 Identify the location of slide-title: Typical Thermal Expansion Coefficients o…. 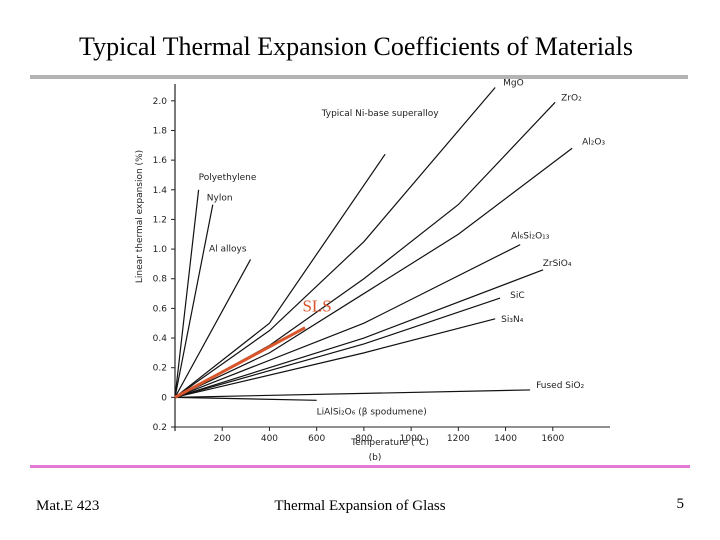
(356, 46).